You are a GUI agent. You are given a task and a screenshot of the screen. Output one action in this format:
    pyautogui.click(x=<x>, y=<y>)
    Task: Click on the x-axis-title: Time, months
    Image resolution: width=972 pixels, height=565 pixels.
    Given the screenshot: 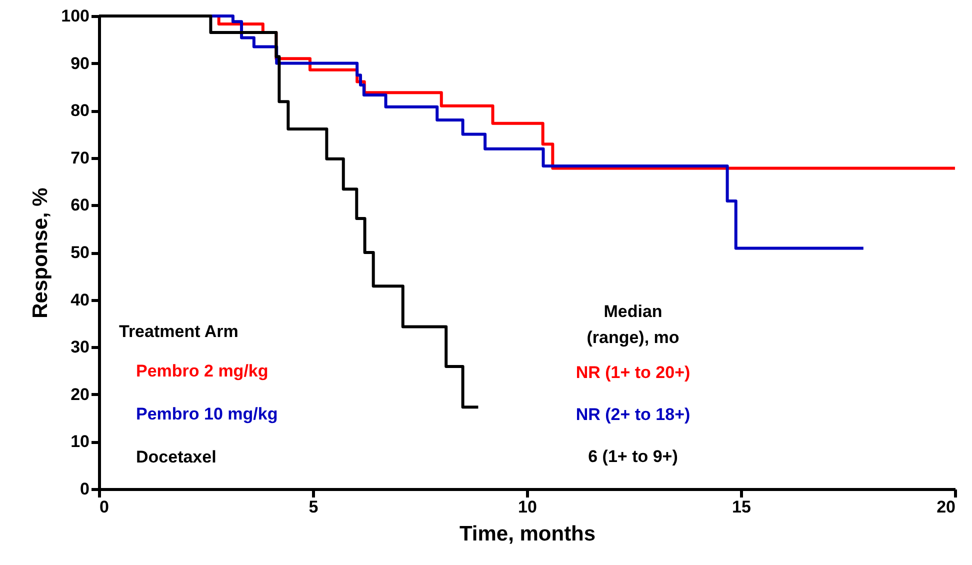 What is the action you would take?
    pyautogui.click(x=527, y=534)
    